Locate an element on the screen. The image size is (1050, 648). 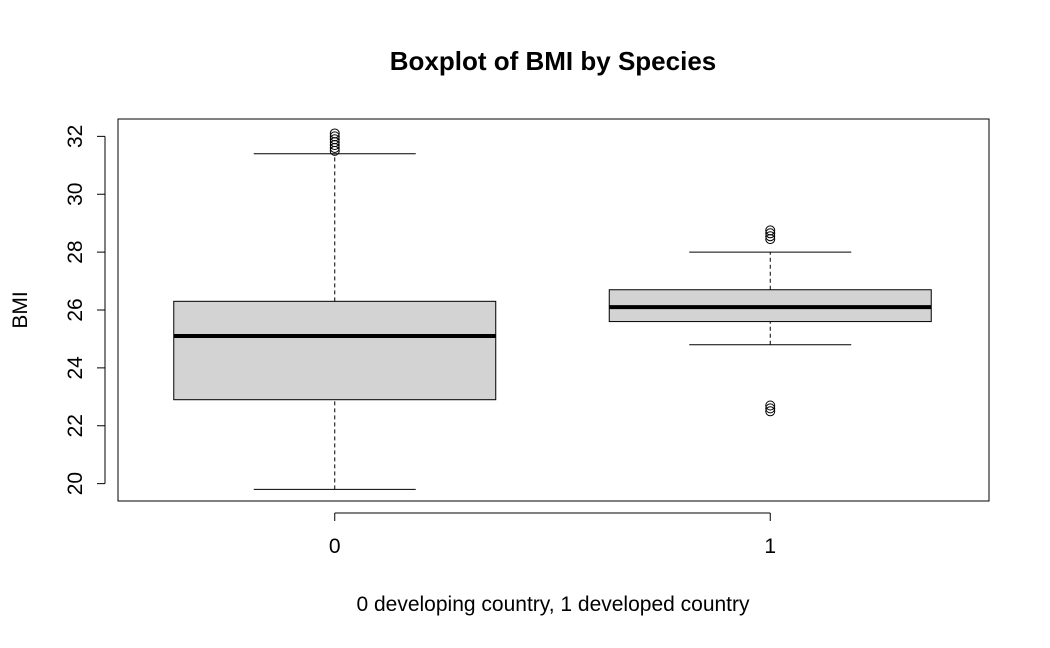
y-axis: 20 22 24 26 28 30 32 is located at coordinates (85, 310).